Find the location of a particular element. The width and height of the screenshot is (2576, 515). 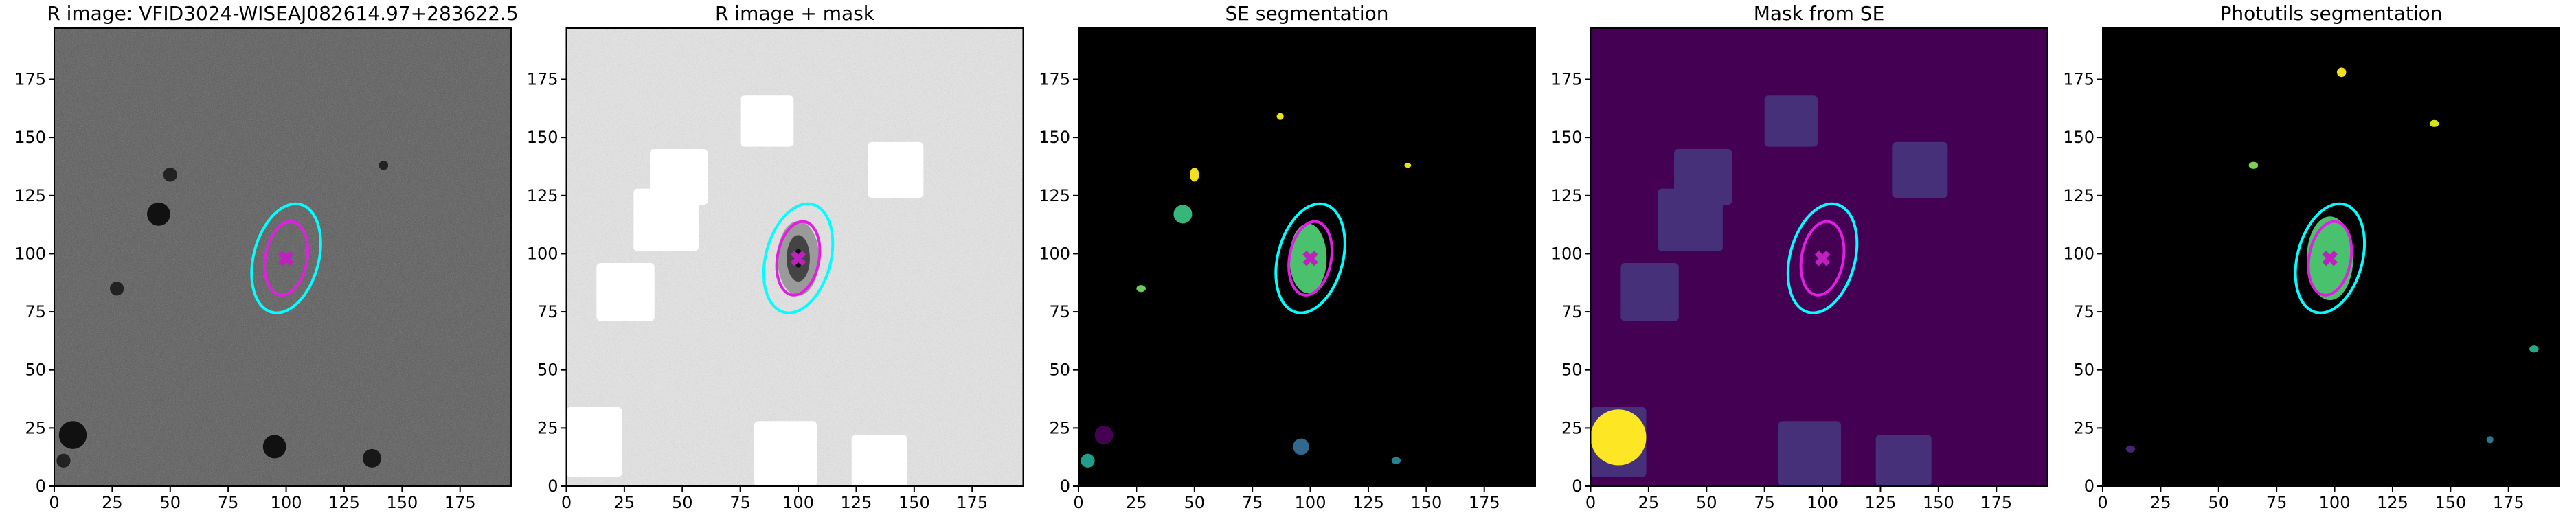

panel-title: Mask from SE is located at coordinates (1819, 13).